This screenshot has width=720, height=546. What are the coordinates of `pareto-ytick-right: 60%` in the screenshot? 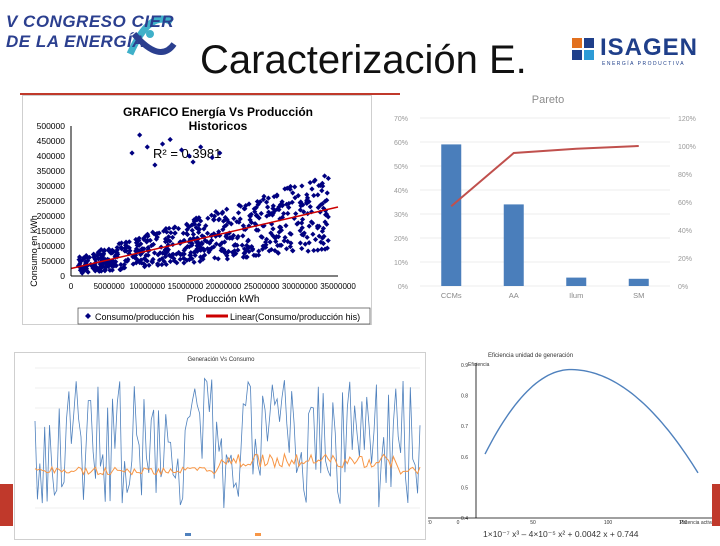 It's located at (685, 203).